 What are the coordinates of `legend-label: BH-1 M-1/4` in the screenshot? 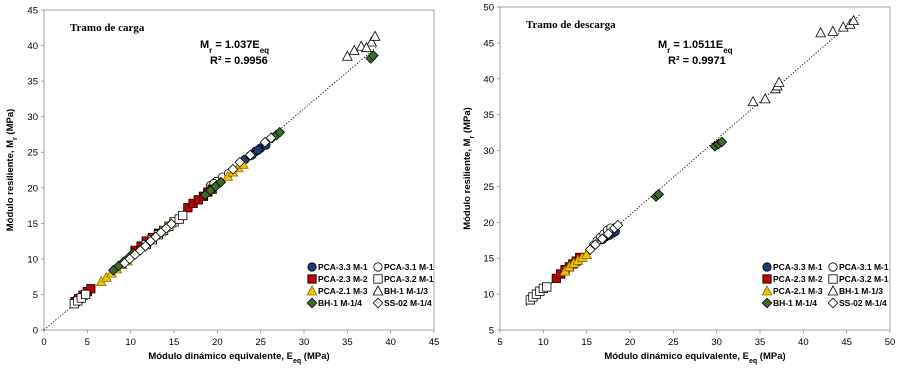 It's located at (795, 303).